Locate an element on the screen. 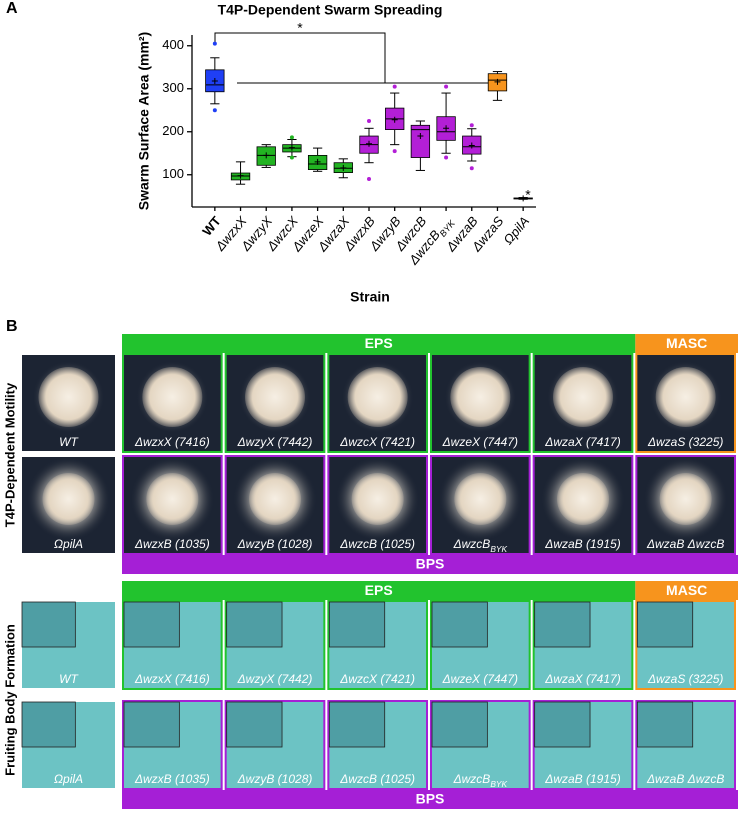 This screenshot has height=827, width=740. row-group-label: Fruiting Body Formation is located at coordinates (9, 700).